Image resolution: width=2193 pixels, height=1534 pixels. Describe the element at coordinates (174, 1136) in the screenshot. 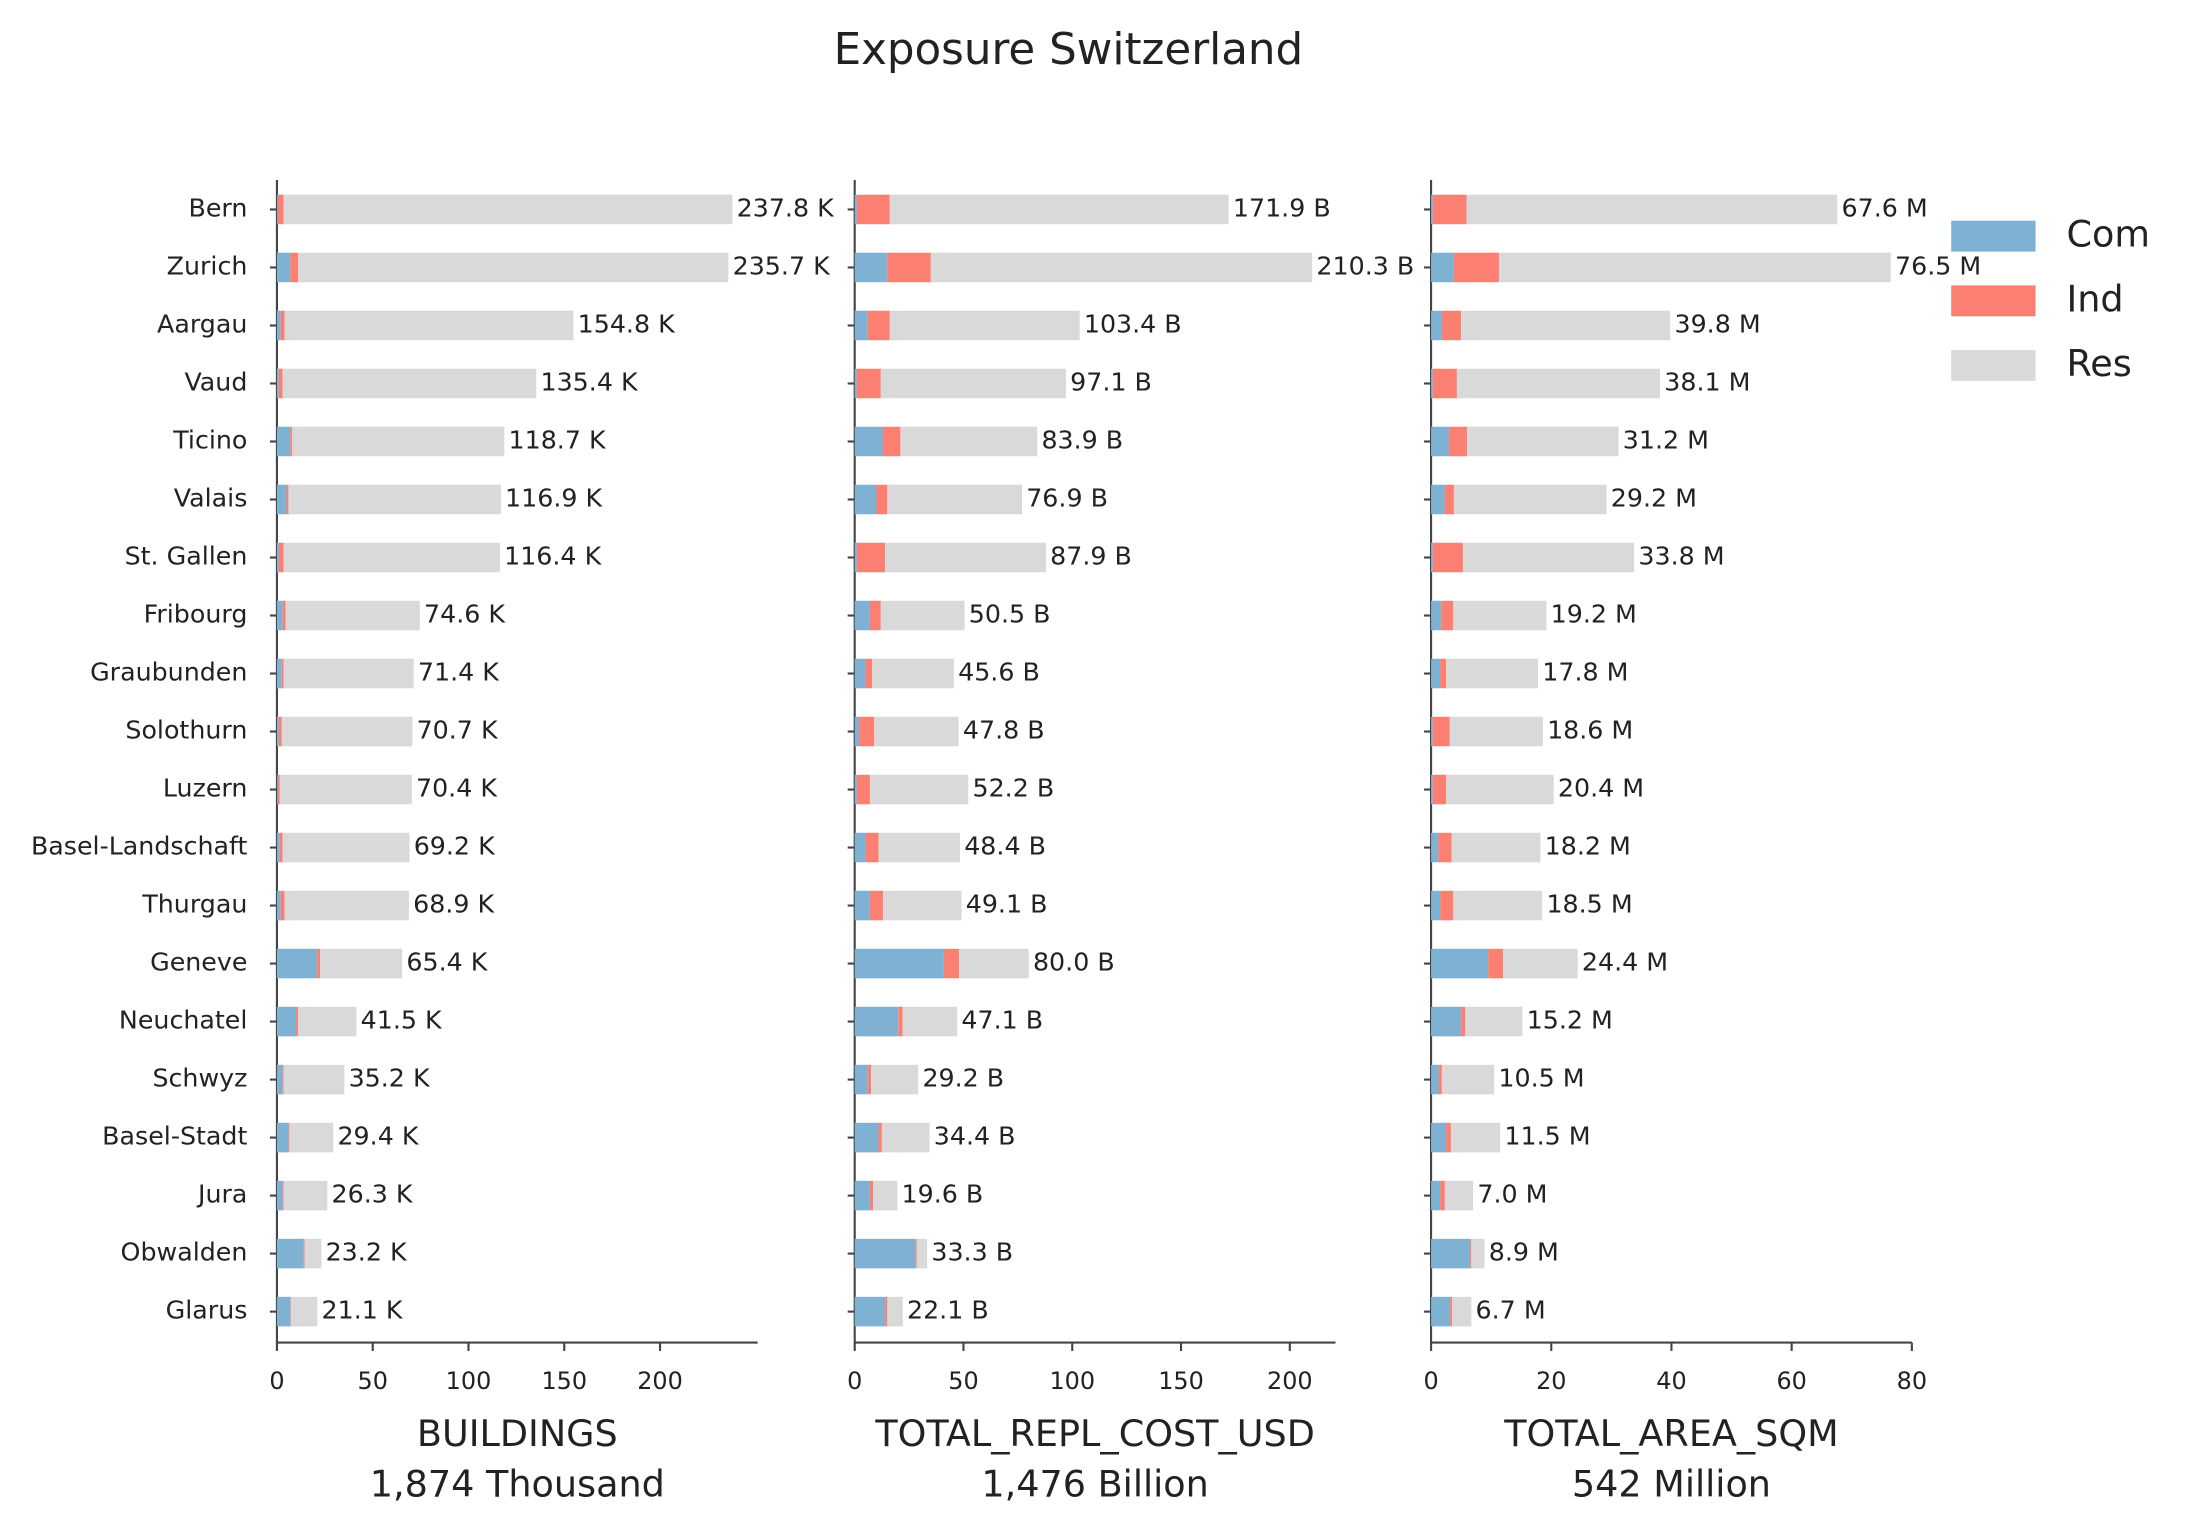

I see `category-label: Basel-Stadt` at that location.